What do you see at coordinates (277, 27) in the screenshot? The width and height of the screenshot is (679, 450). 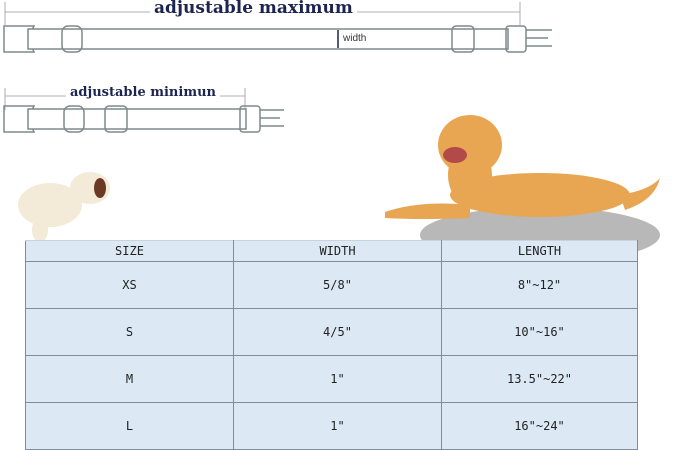 I see `collar-max` at bounding box center [277, 27].